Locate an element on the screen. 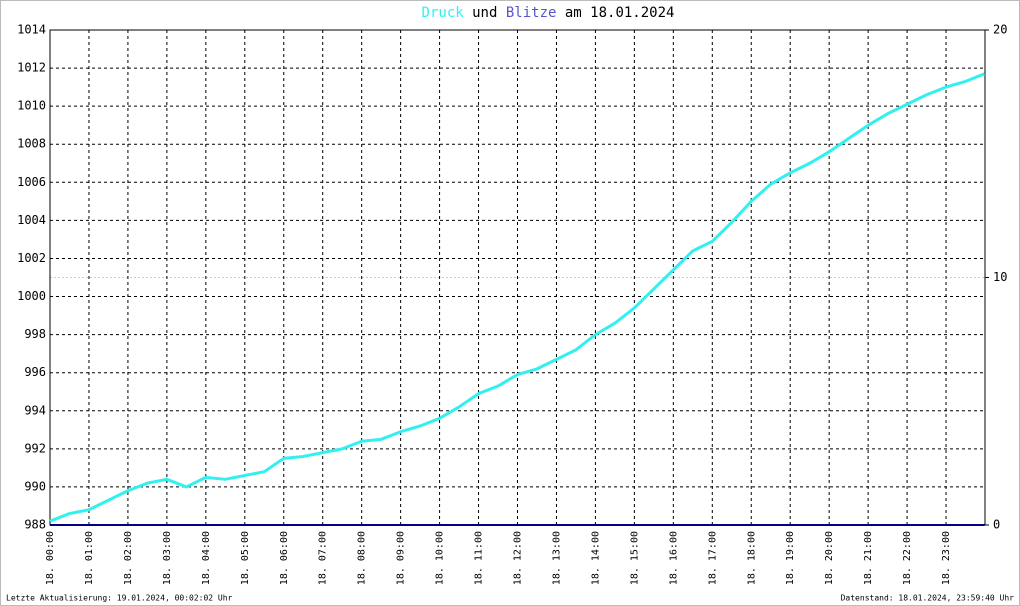  y-tick-label: 1008 is located at coordinates (31, 144).